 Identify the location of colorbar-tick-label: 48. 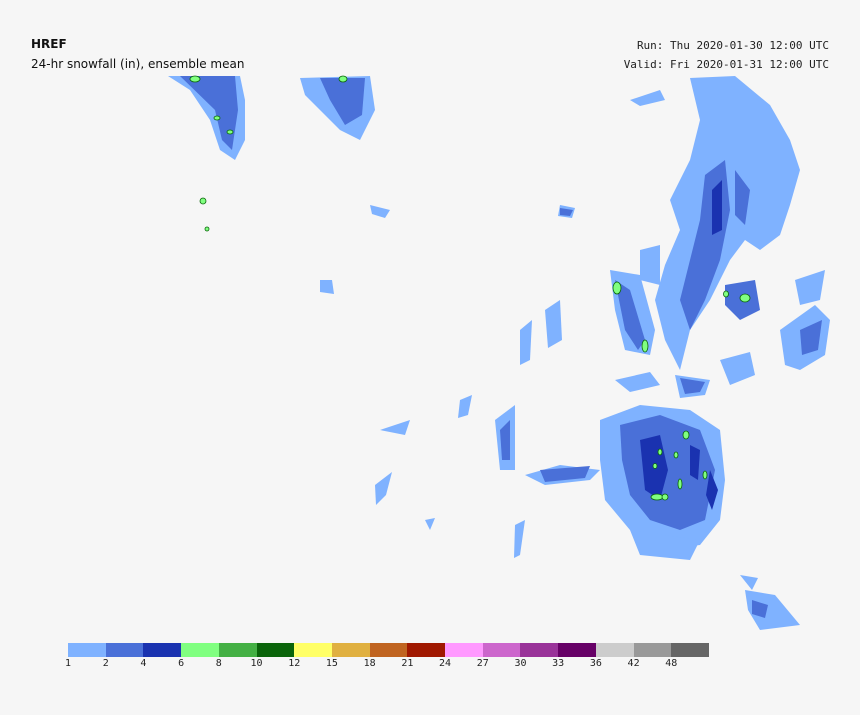
(671, 663).